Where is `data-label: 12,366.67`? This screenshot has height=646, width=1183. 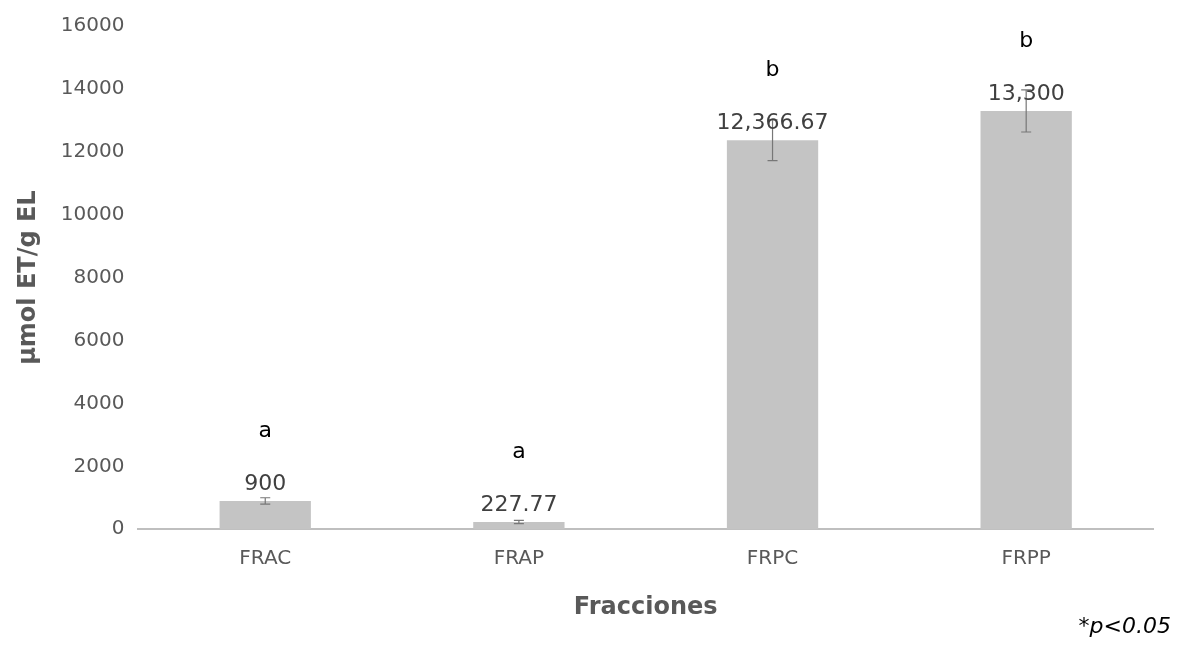 data-label: 12,366.67 is located at coordinates (772, 121).